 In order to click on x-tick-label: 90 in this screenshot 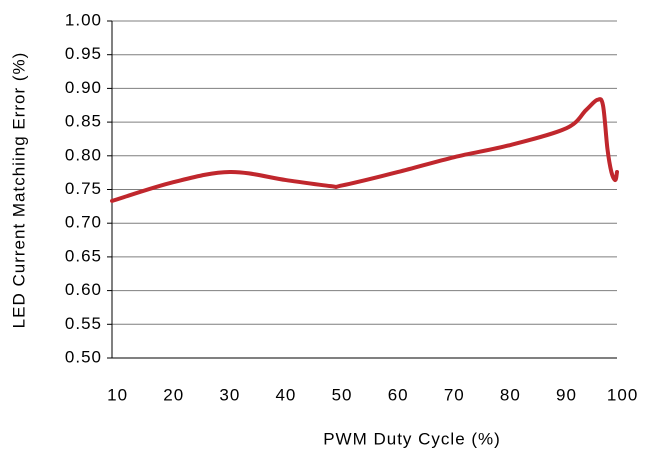, I will do `click(566, 394)`.